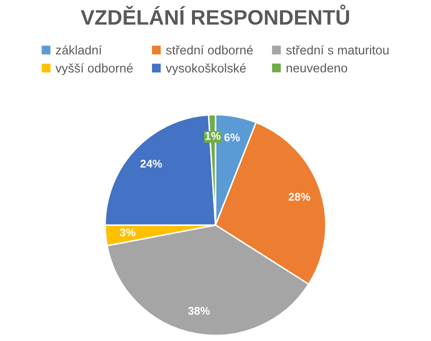  I want to click on legend-label: střední s maturitou, so click(337, 50).